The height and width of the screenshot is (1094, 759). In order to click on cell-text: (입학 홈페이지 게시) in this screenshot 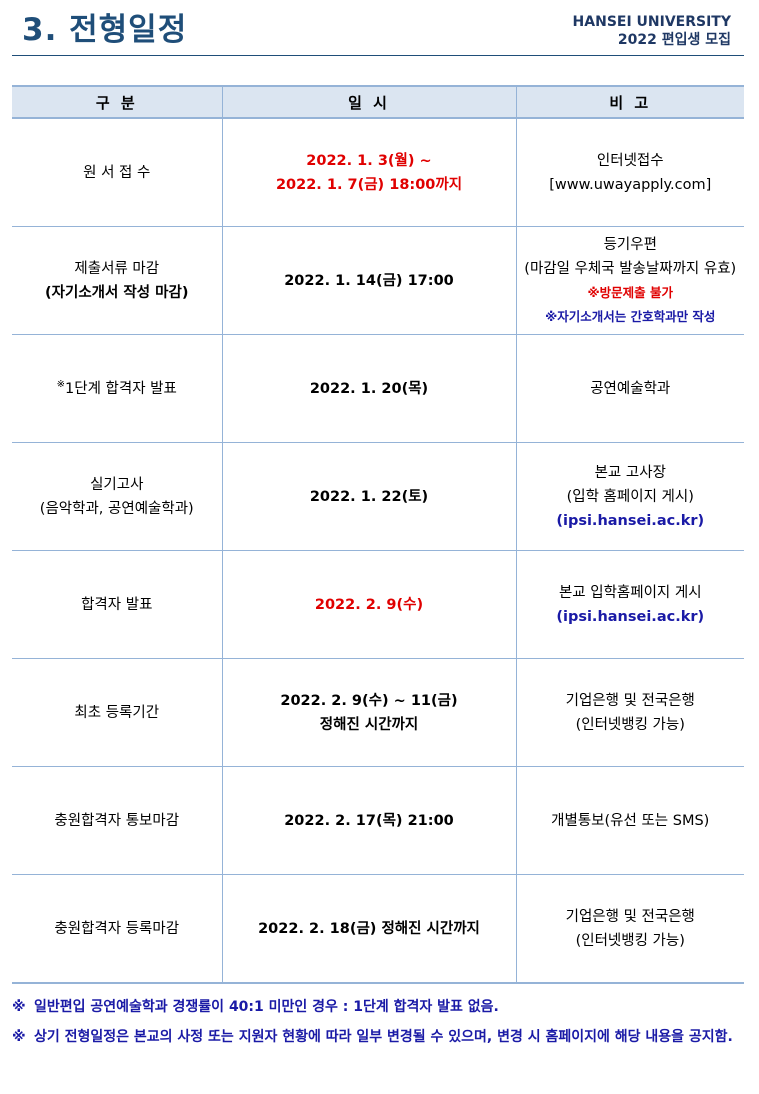, I will do `click(630, 496)`.